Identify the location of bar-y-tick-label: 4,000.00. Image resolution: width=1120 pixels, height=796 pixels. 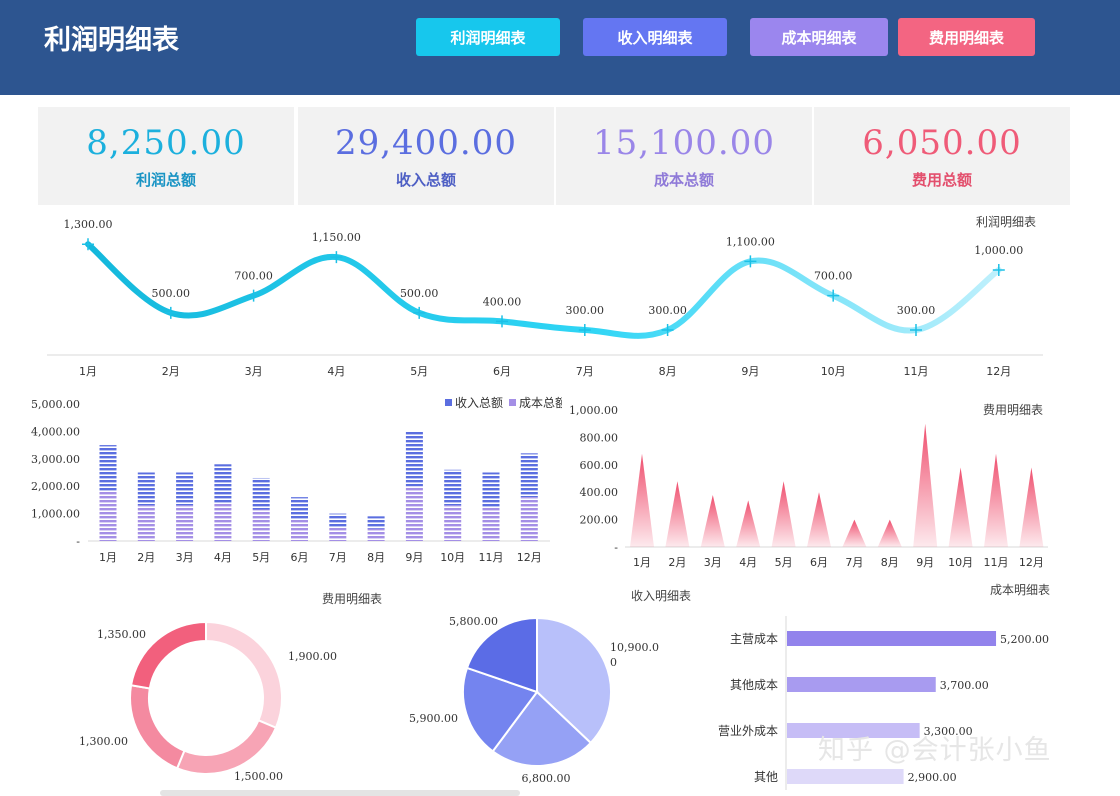
(55, 431).